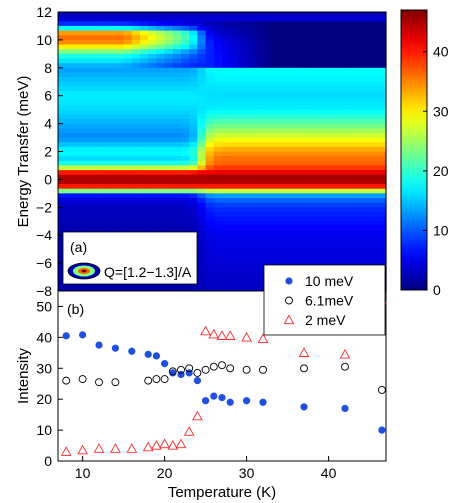  Describe the element at coordinates (48, 124) in the screenshot. I see `y-tick-label: 4` at that location.